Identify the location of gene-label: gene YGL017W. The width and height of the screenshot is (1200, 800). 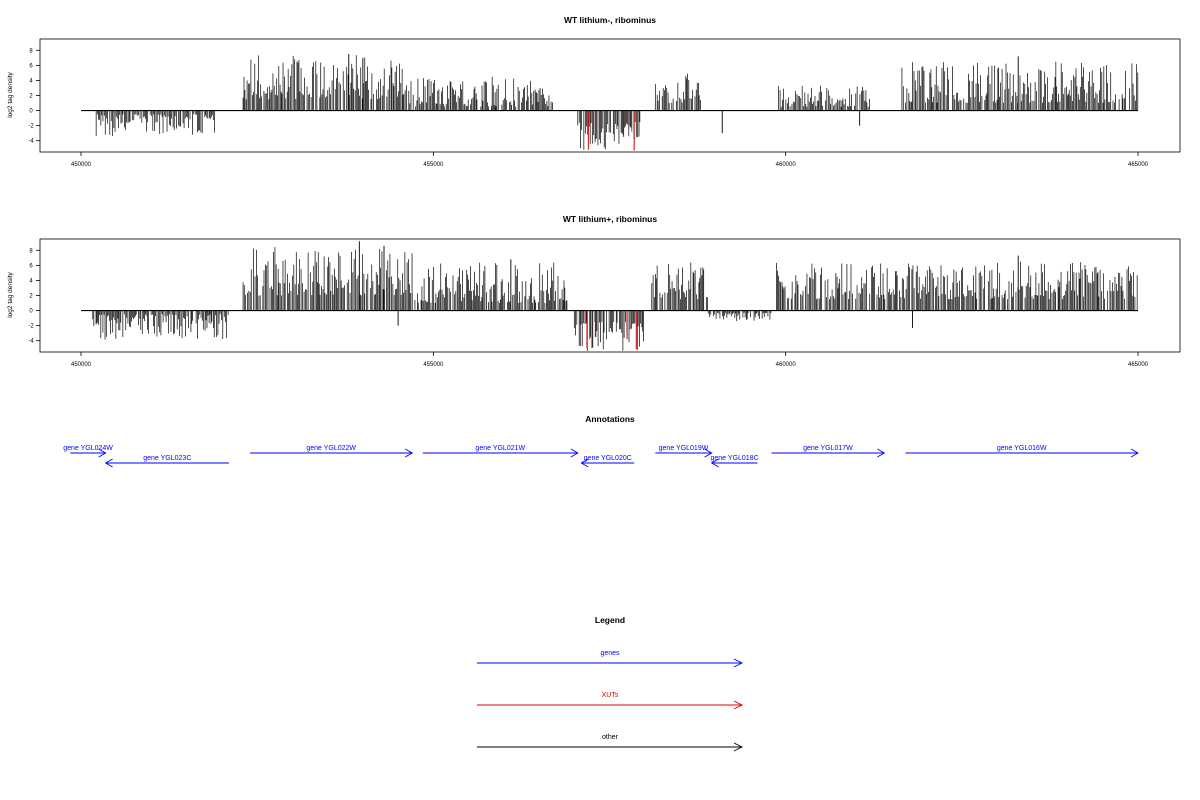
(828, 448).